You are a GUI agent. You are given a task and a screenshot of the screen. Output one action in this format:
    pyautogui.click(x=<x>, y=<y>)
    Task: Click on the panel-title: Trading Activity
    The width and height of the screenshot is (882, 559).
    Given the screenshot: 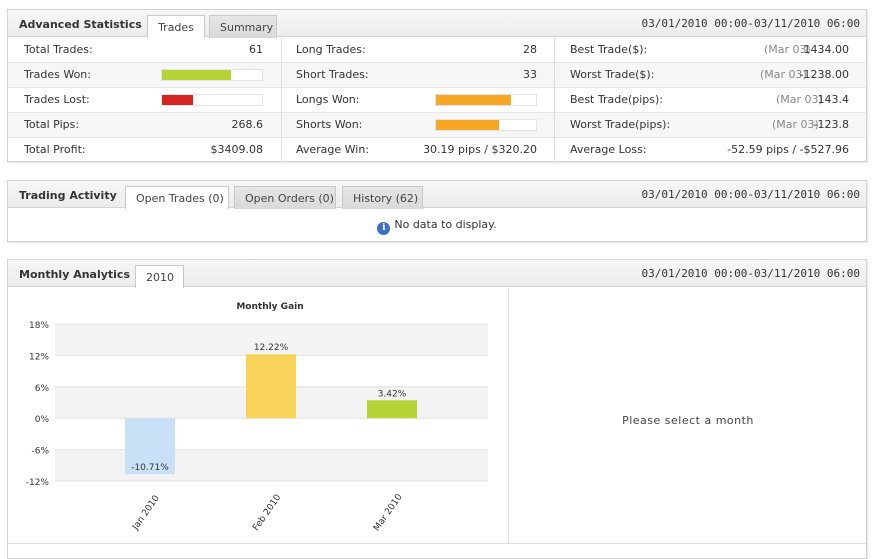 What is the action you would take?
    pyautogui.click(x=68, y=195)
    